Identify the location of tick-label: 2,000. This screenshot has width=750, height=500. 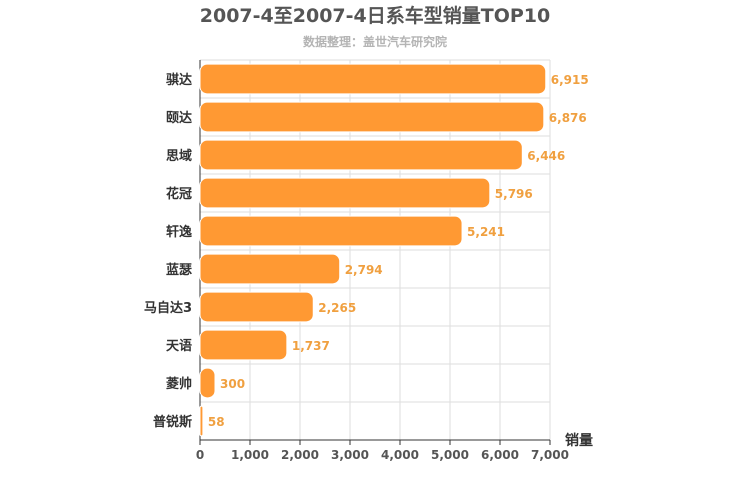
(300, 455).